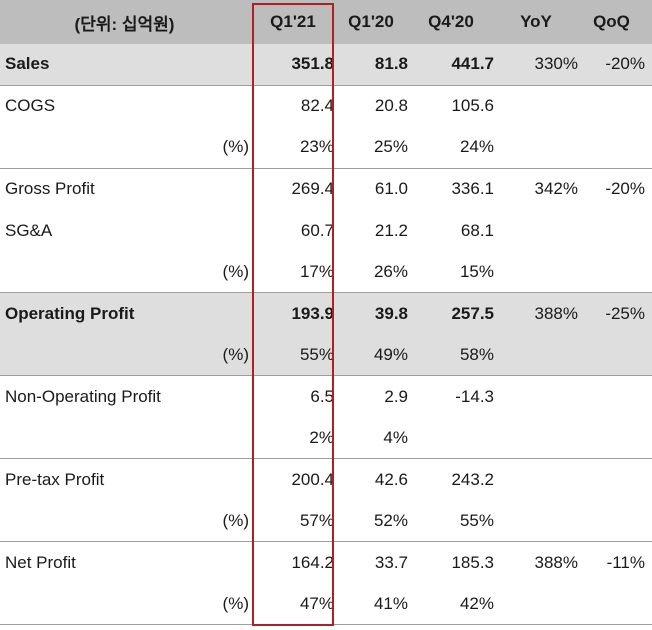 The width and height of the screenshot is (652, 630). What do you see at coordinates (472, 64) in the screenshot?
I see `cell-q4-20: 441.7` at bounding box center [472, 64].